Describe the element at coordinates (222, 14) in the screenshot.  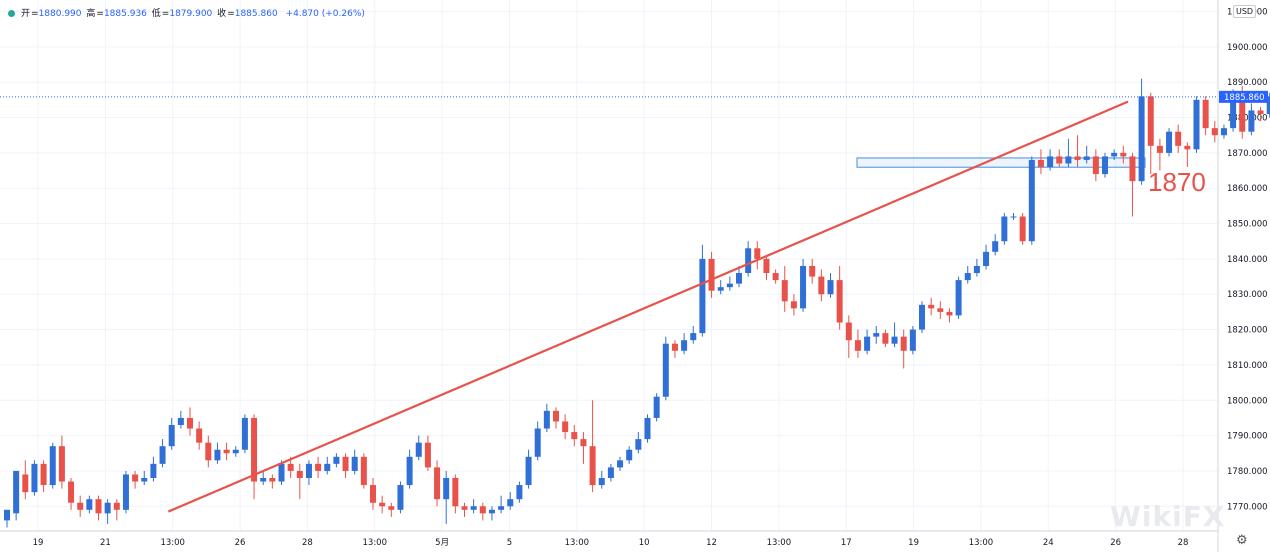
I see `close-label: 收` at that location.